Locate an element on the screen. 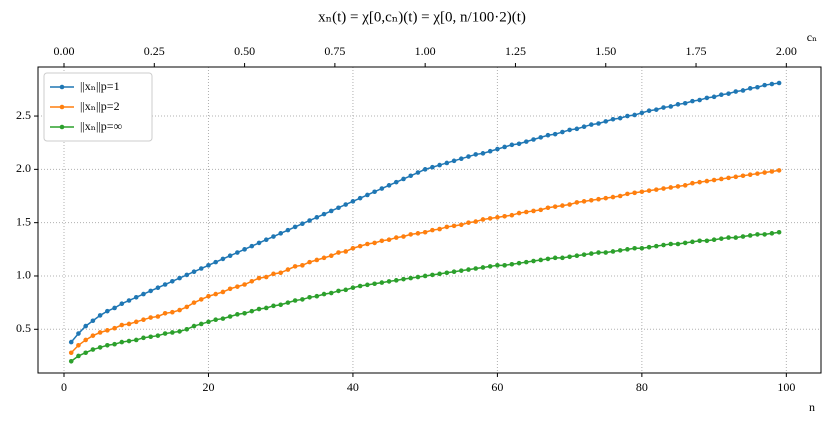 The height and width of the screenshot is (425, 822). legend-box is located at coordinates (98, 107).